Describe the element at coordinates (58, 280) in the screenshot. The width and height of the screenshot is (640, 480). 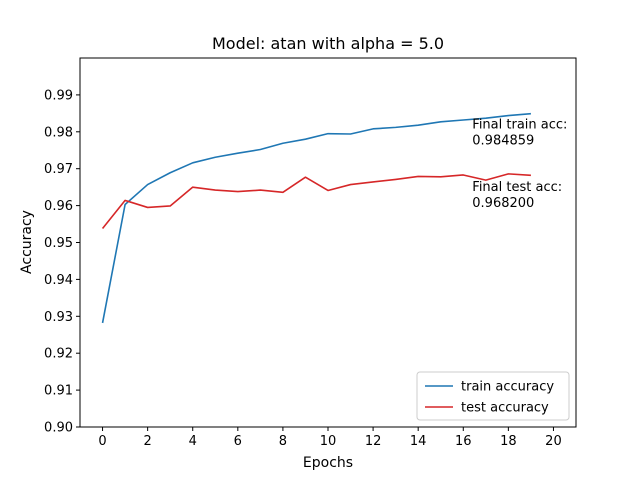
I see `y-tick-label: 0.94` at that location.